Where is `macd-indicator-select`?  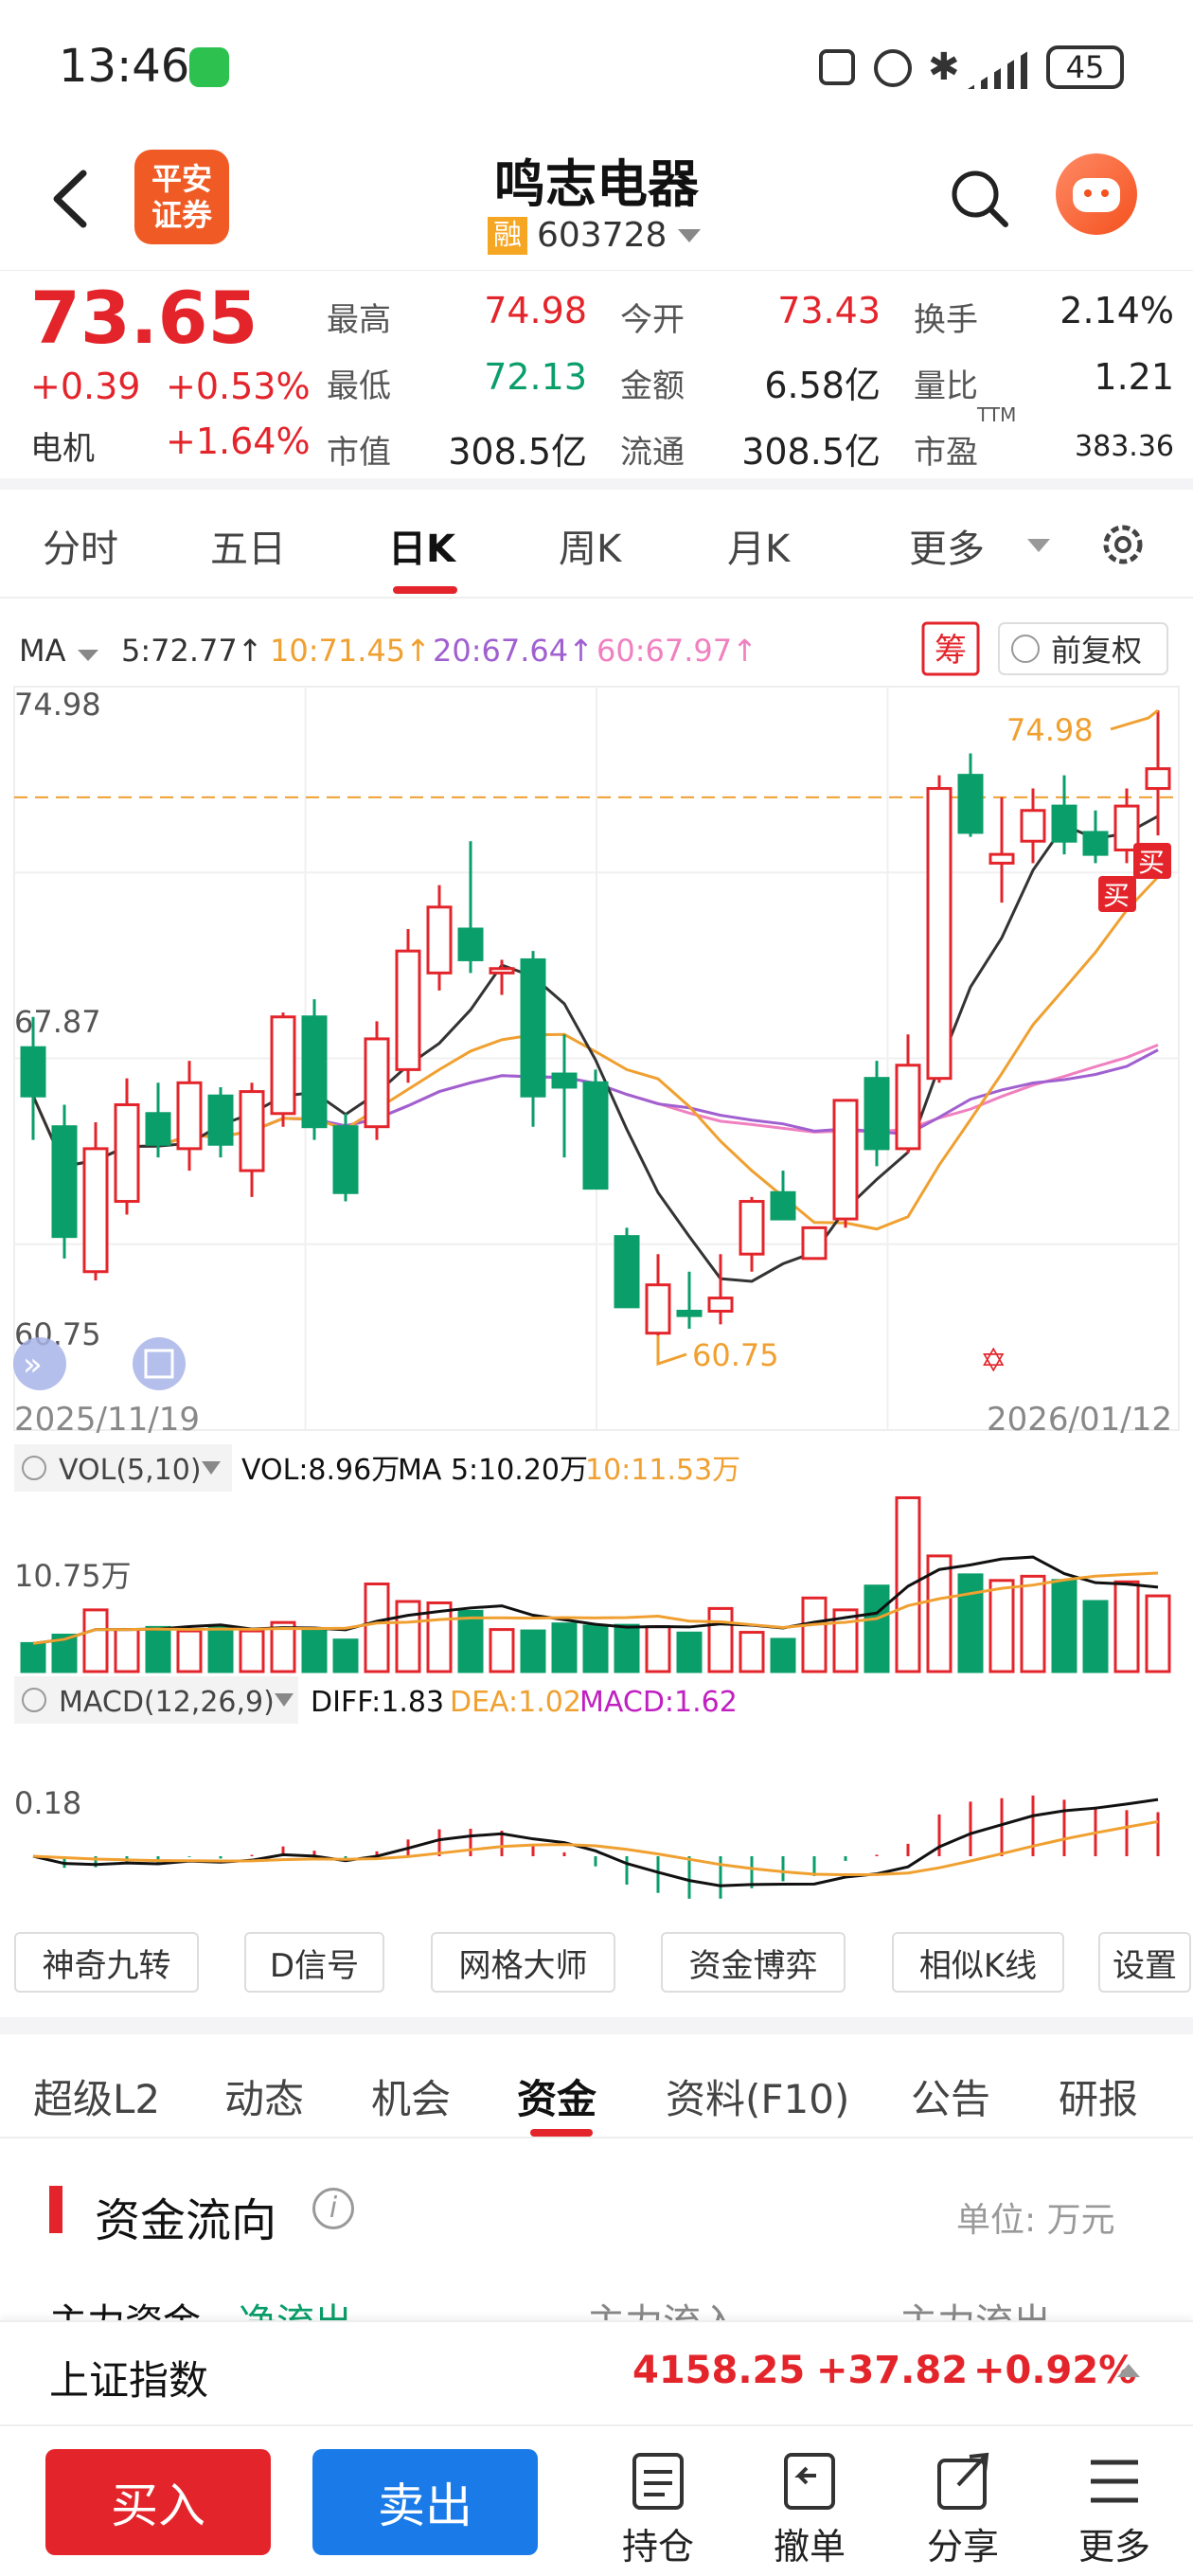
macd-indicator-select is located at coordinates (156, 1700).